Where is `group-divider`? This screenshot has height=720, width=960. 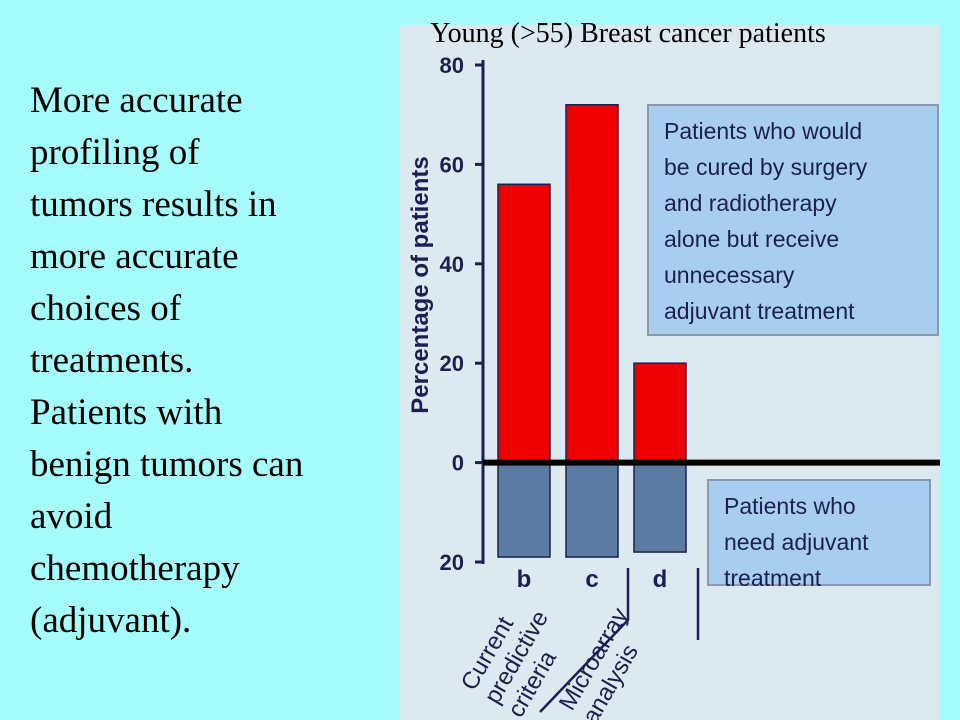 group-divider is located at coordinates (584, 640).